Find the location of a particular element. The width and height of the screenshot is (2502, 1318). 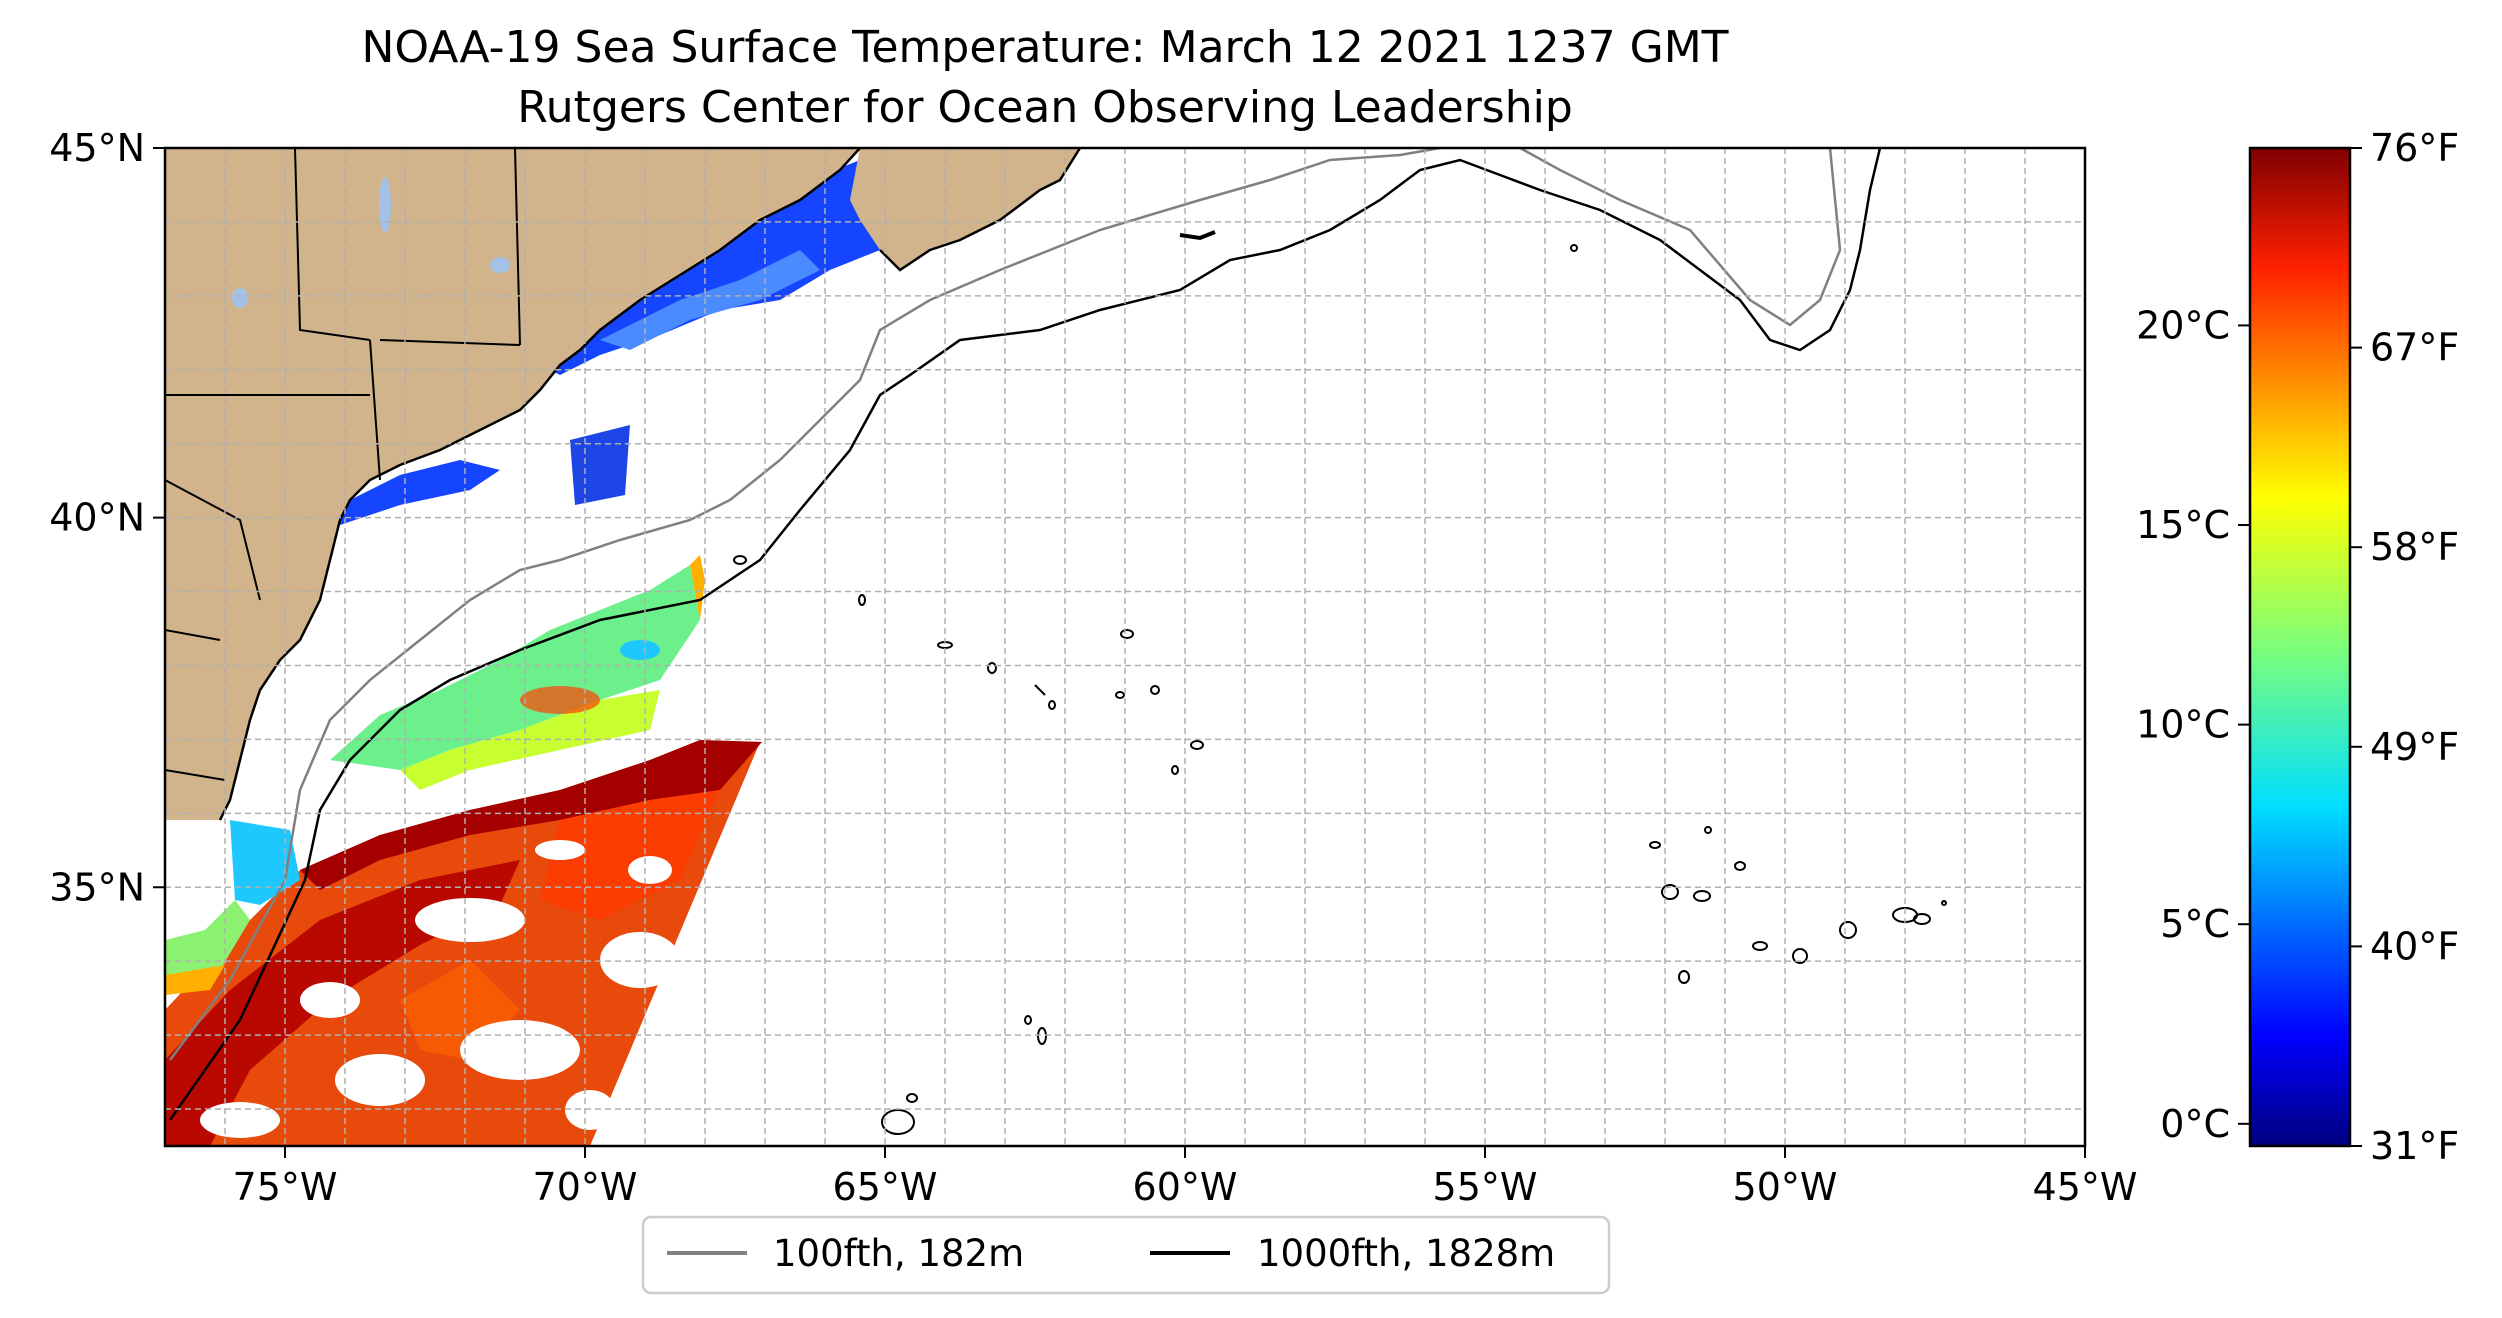

celsius-tick-label: 5°C is located at coordinates (2195, 924).